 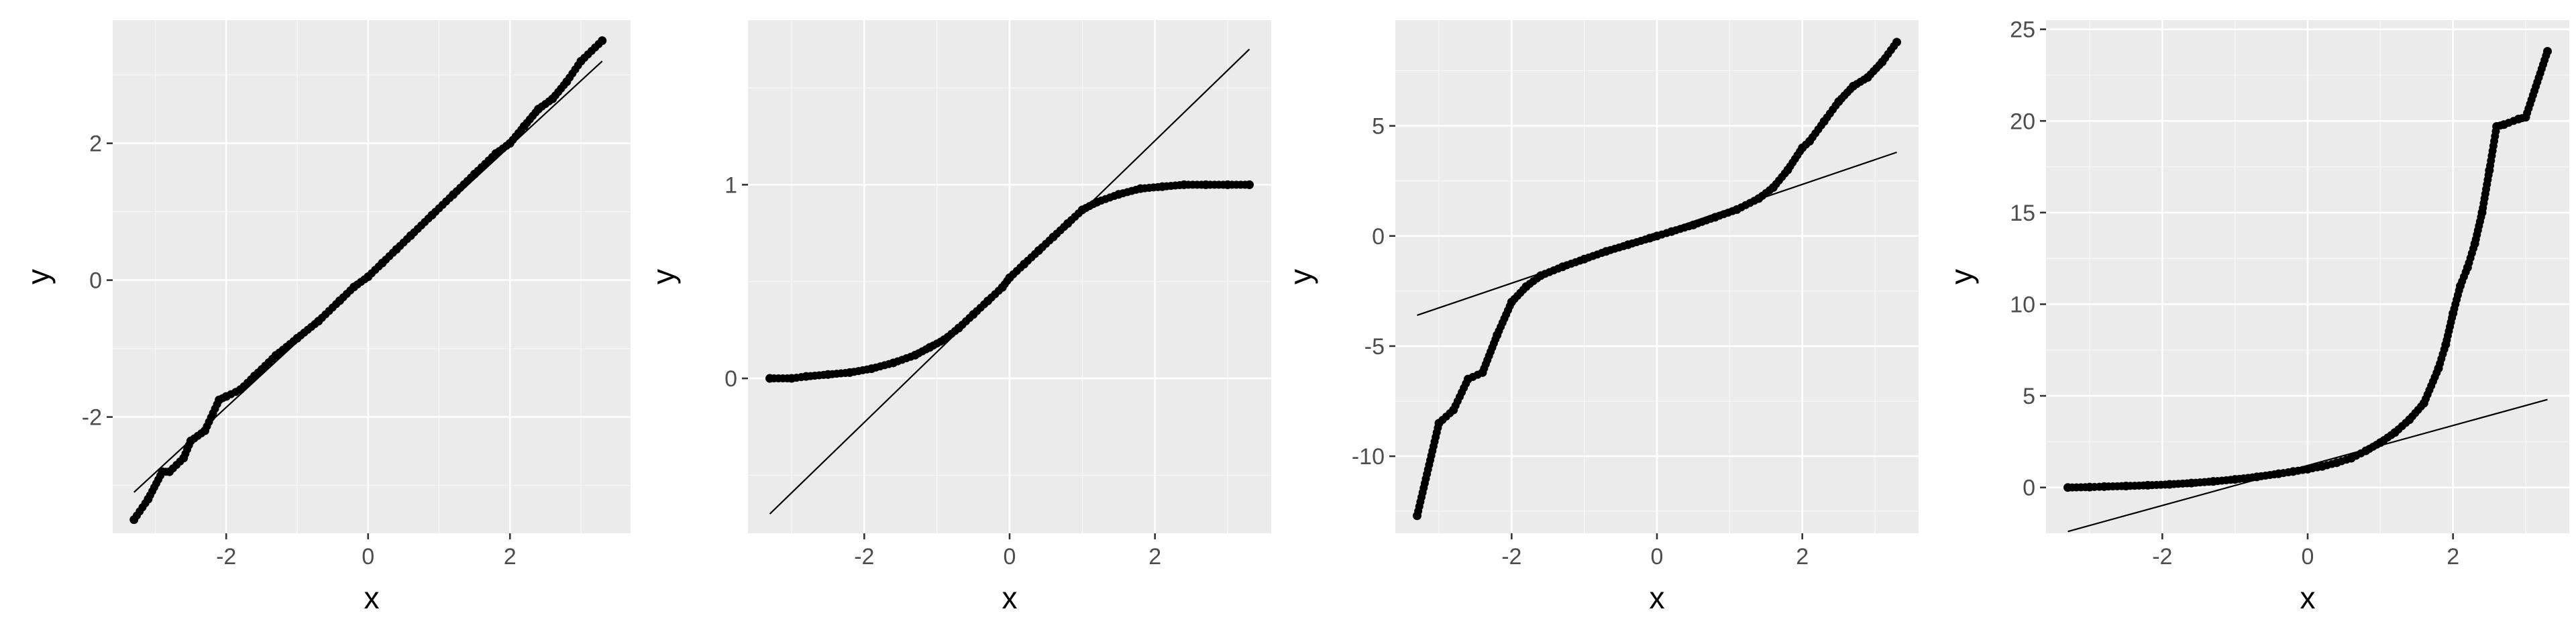 What do you see at coordinates (510, 557) in the screenshot?
I see `panel-1-x-tick-label: 2` at bounding box center [510, 557].